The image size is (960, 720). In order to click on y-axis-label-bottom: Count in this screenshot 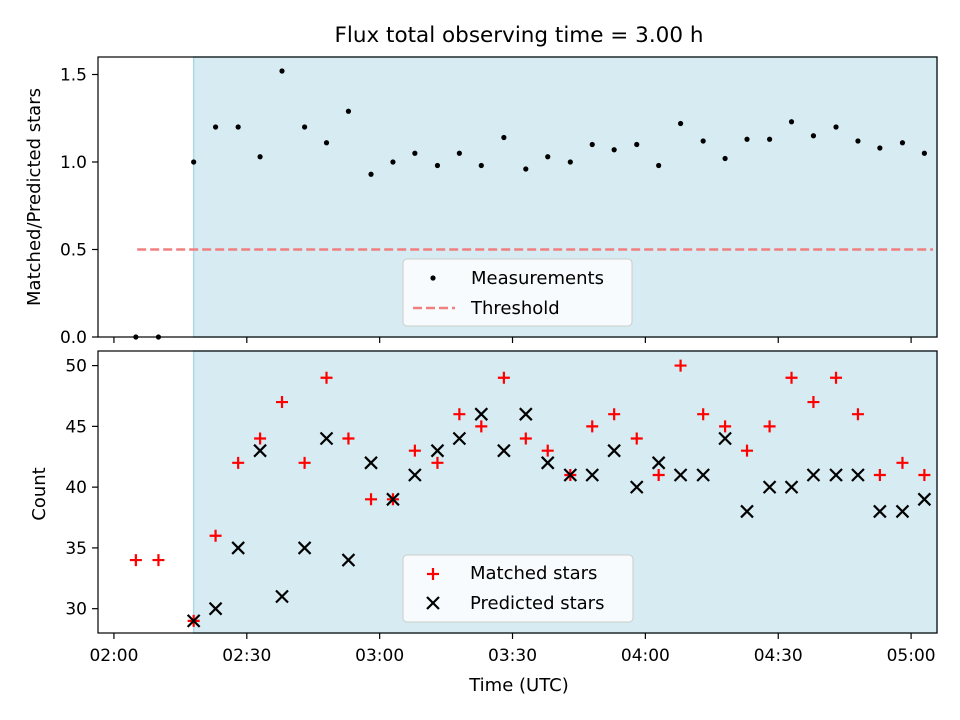, I will do `click(39, 493)`.